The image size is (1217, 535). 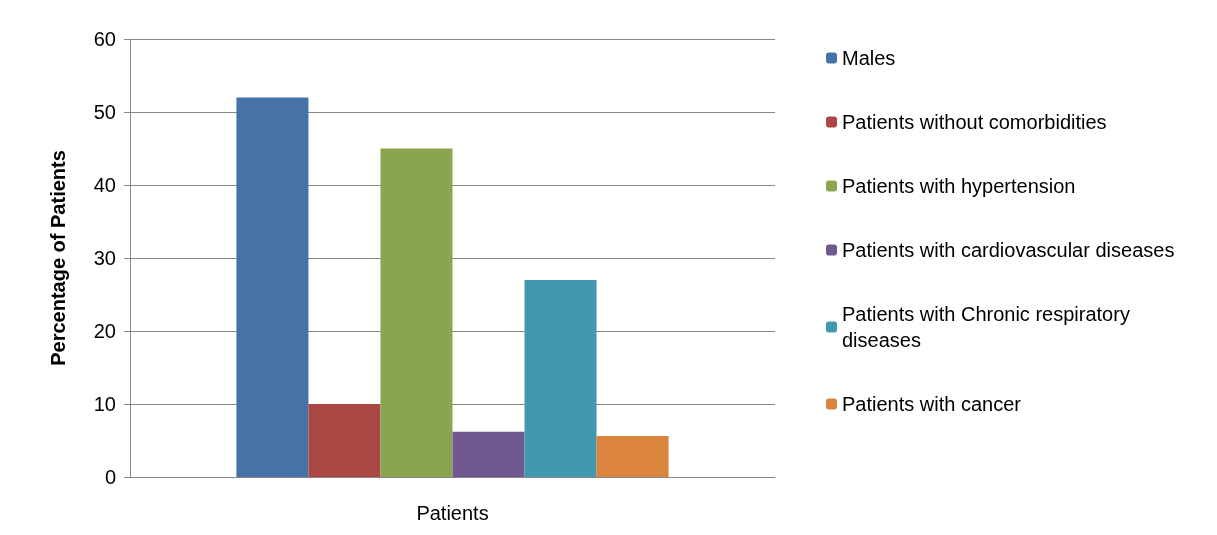 I want to click on legend-label: Males, so click(x=869, y=58).